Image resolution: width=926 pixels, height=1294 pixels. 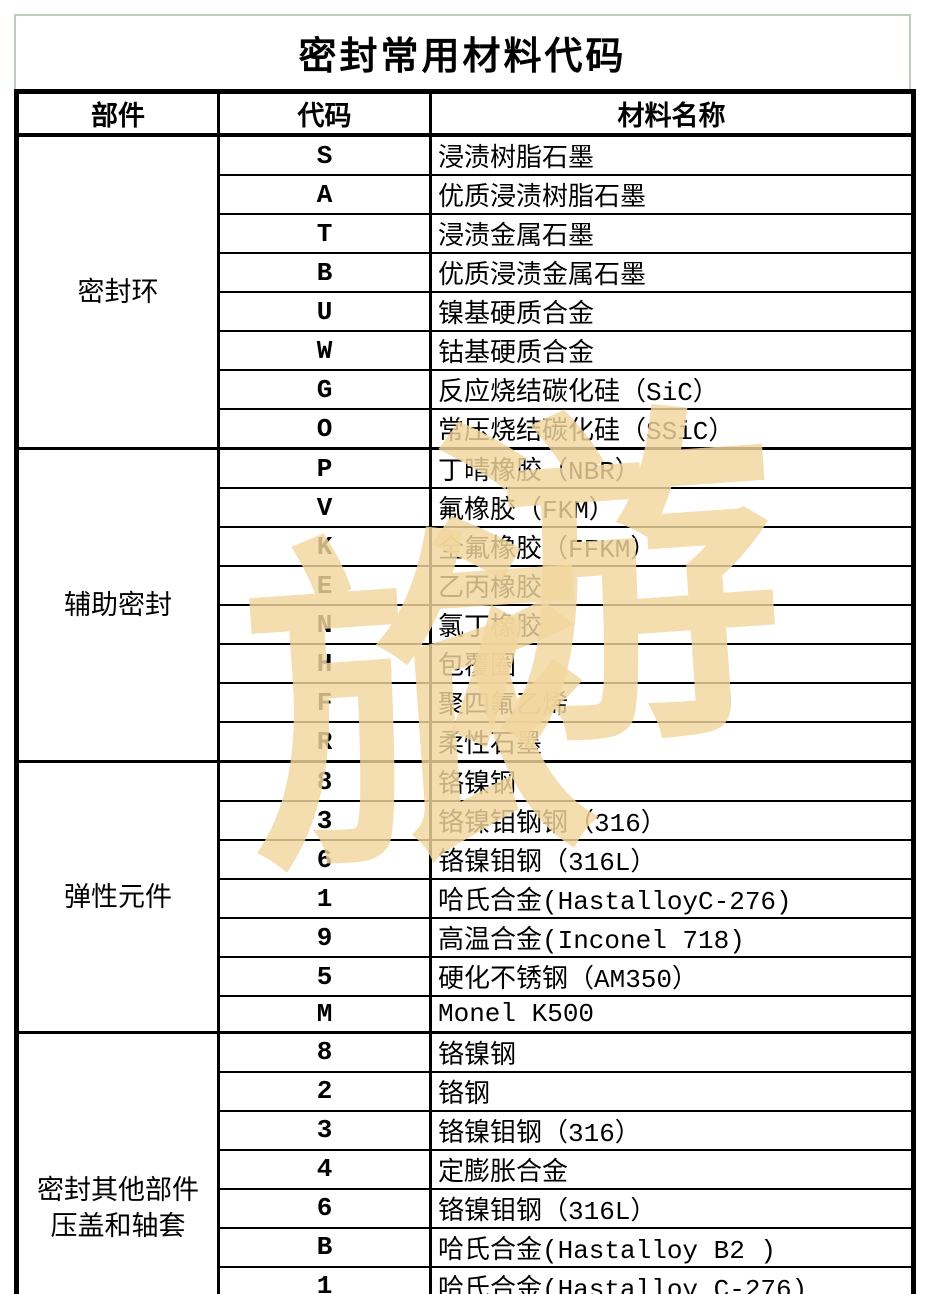 I want to click on code-cell: E, so click(x=324, y=585).